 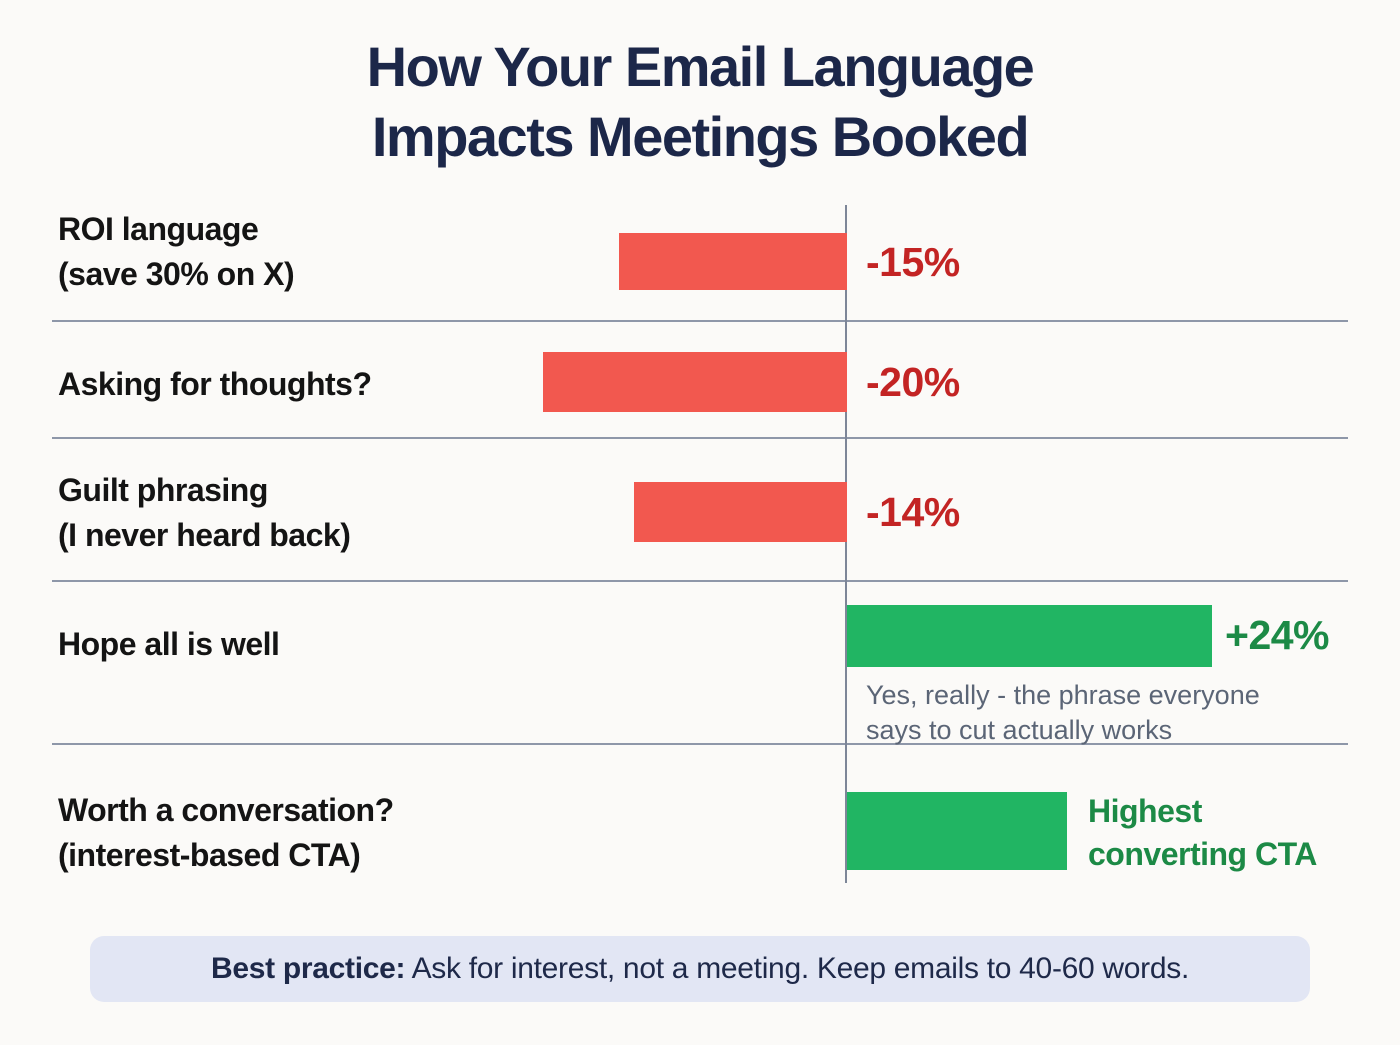 I want to click on row-label-guilt-phrasing: Guilt phrasing (I never heard back), so click(x=204, y=513).